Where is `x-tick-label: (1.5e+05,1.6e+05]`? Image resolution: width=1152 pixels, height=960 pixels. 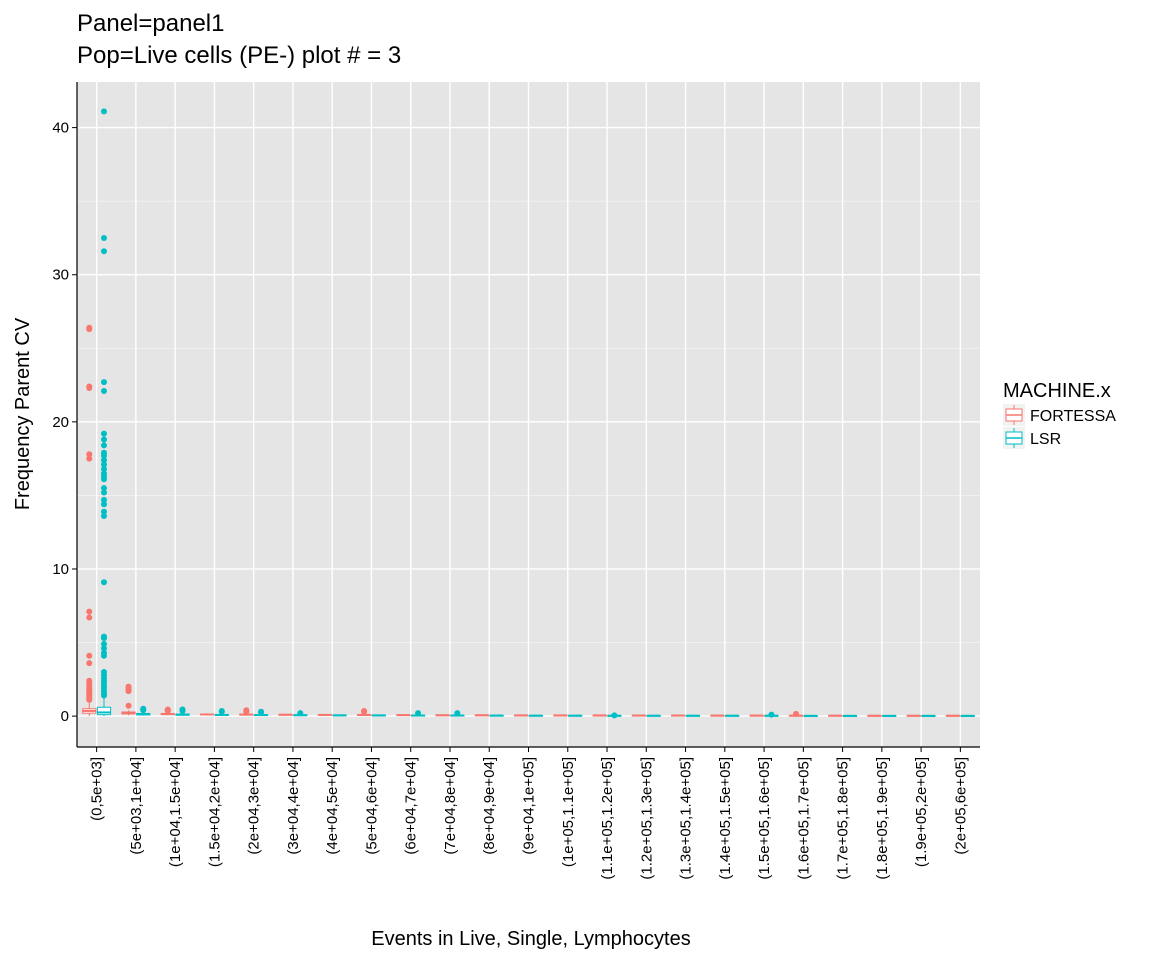 x-tick-label: (1.5e+05,1.6e+05] is located at coordinates (764, 818).